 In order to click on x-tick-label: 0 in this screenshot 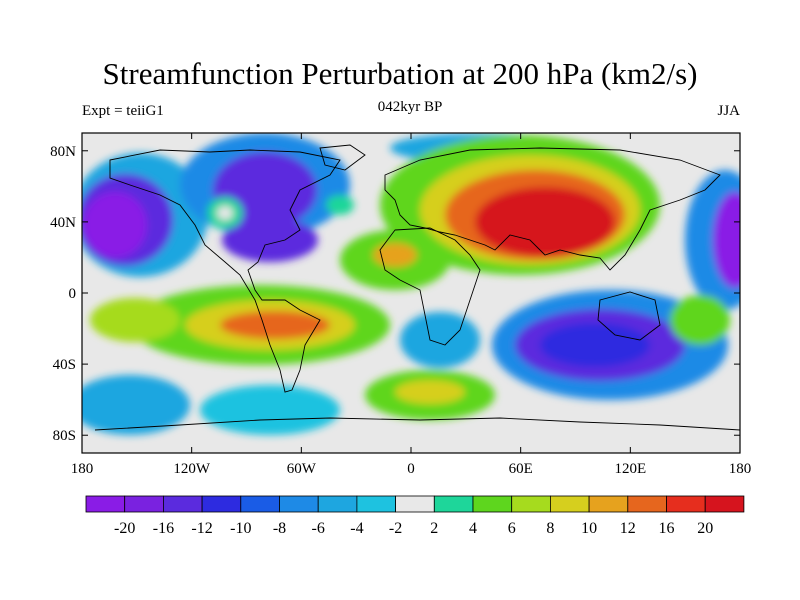, I will do `click(411, 469)`.